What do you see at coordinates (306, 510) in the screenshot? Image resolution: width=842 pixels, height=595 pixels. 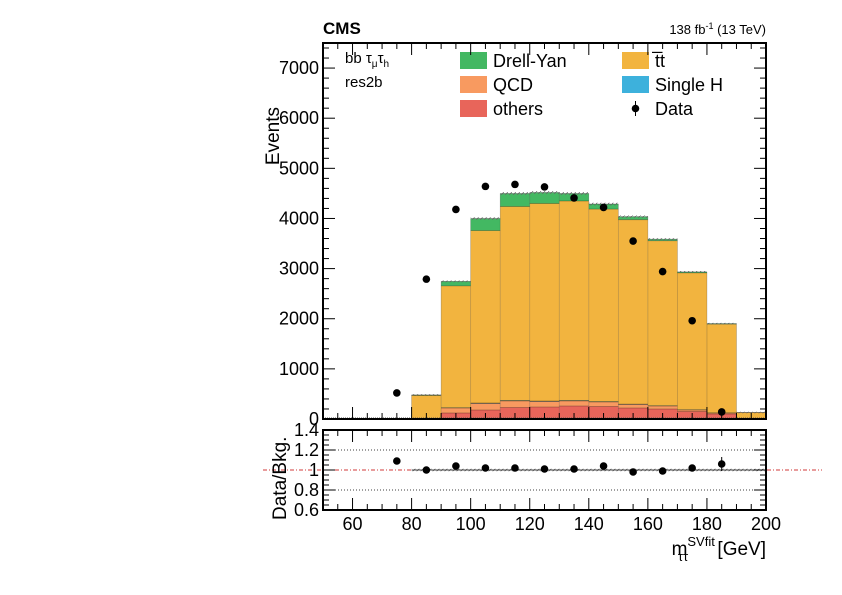 I see `ratio-y-tick-label: 0.6` at bounding box center [306, 510].